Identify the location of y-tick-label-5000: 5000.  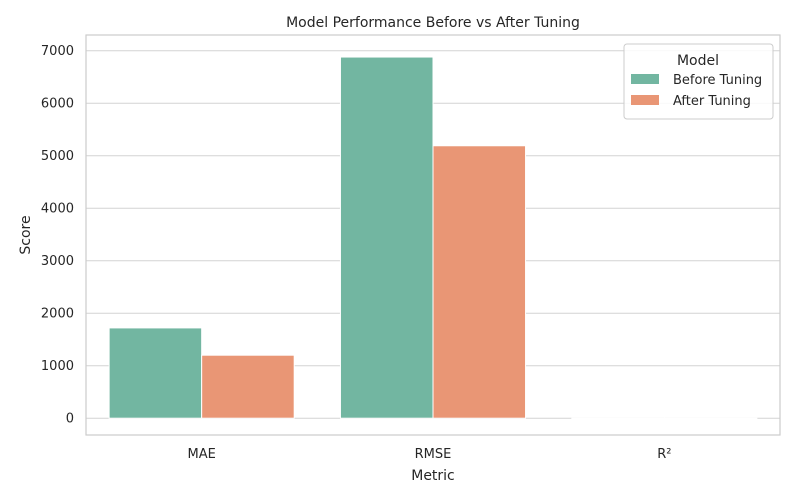
(57, 156).